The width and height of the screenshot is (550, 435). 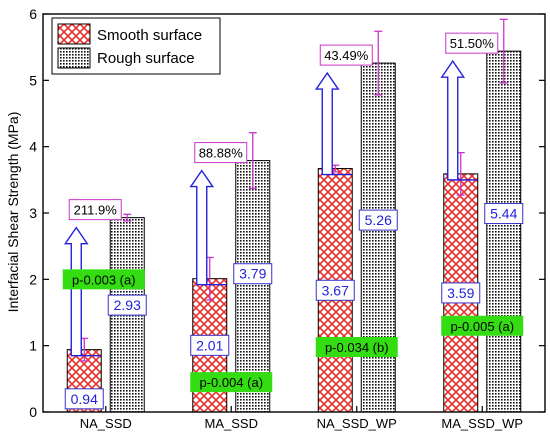 I want to click on x-tick-label: MA_SSD, so click(x=231, y=423).